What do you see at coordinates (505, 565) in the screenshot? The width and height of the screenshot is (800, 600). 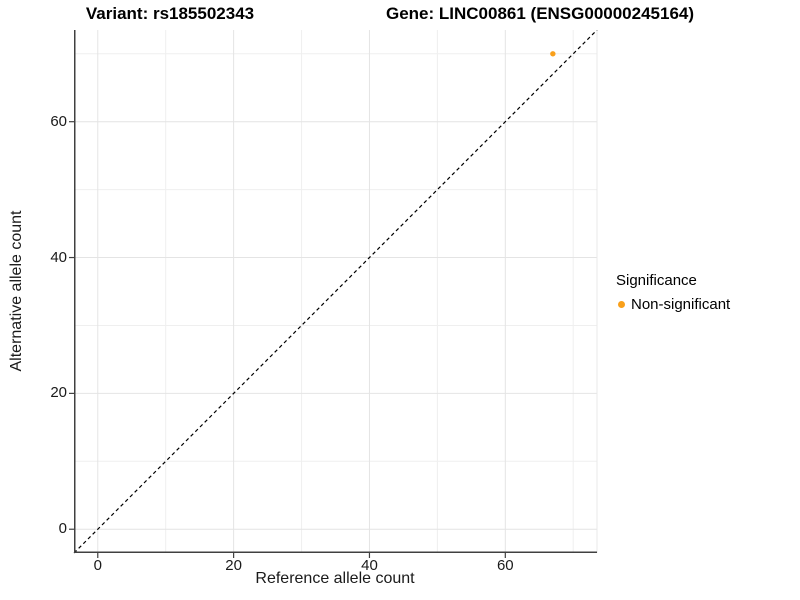 I see `x-tick-label: 60` at bounding box center [505, 565].